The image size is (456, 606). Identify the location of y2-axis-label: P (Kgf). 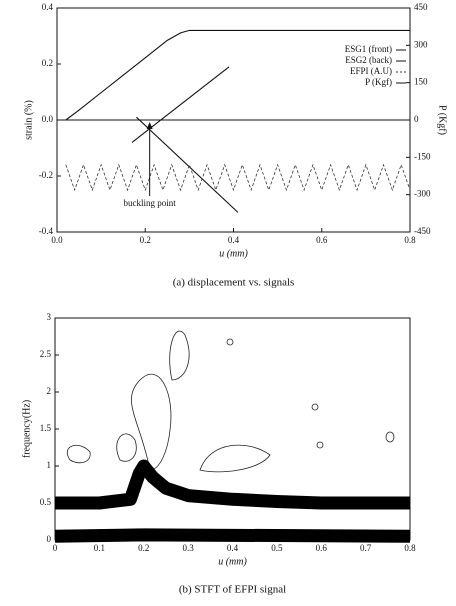
(442, 120).